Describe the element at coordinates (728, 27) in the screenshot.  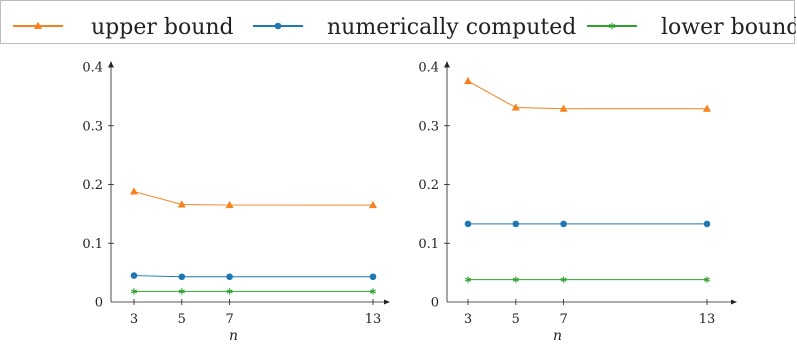
I see `legend-label: lower bound` at that location.